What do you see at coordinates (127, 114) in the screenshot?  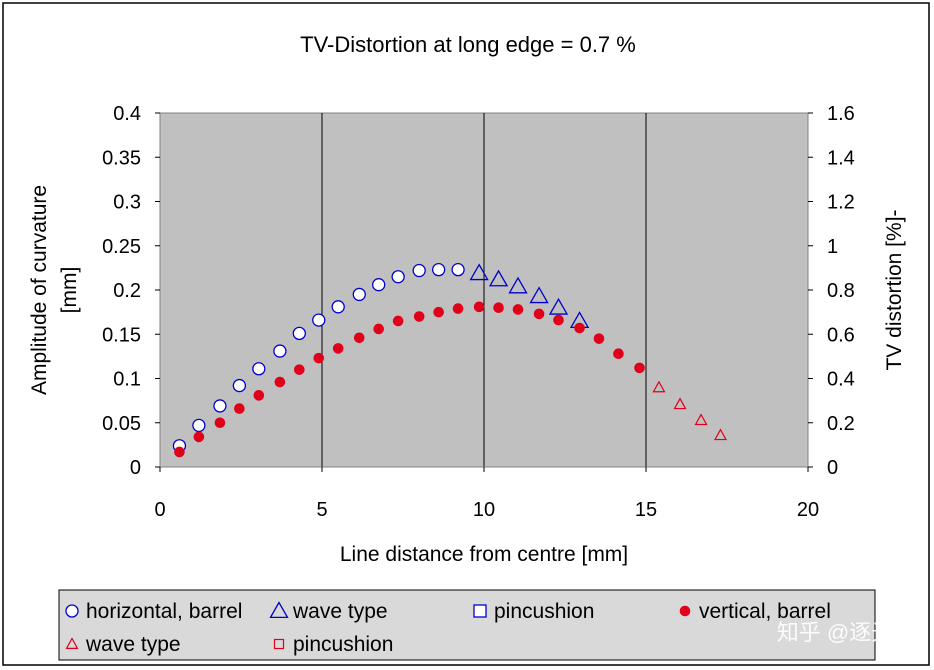 I see `y-tick-label-8: 0.4` at bounding box center [127, 114].